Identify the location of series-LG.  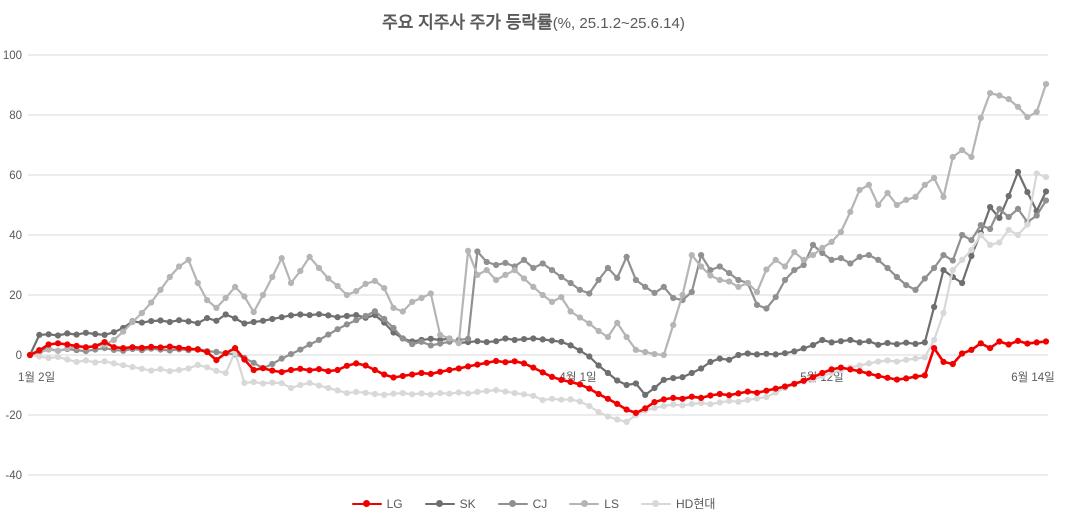
(538, 376).